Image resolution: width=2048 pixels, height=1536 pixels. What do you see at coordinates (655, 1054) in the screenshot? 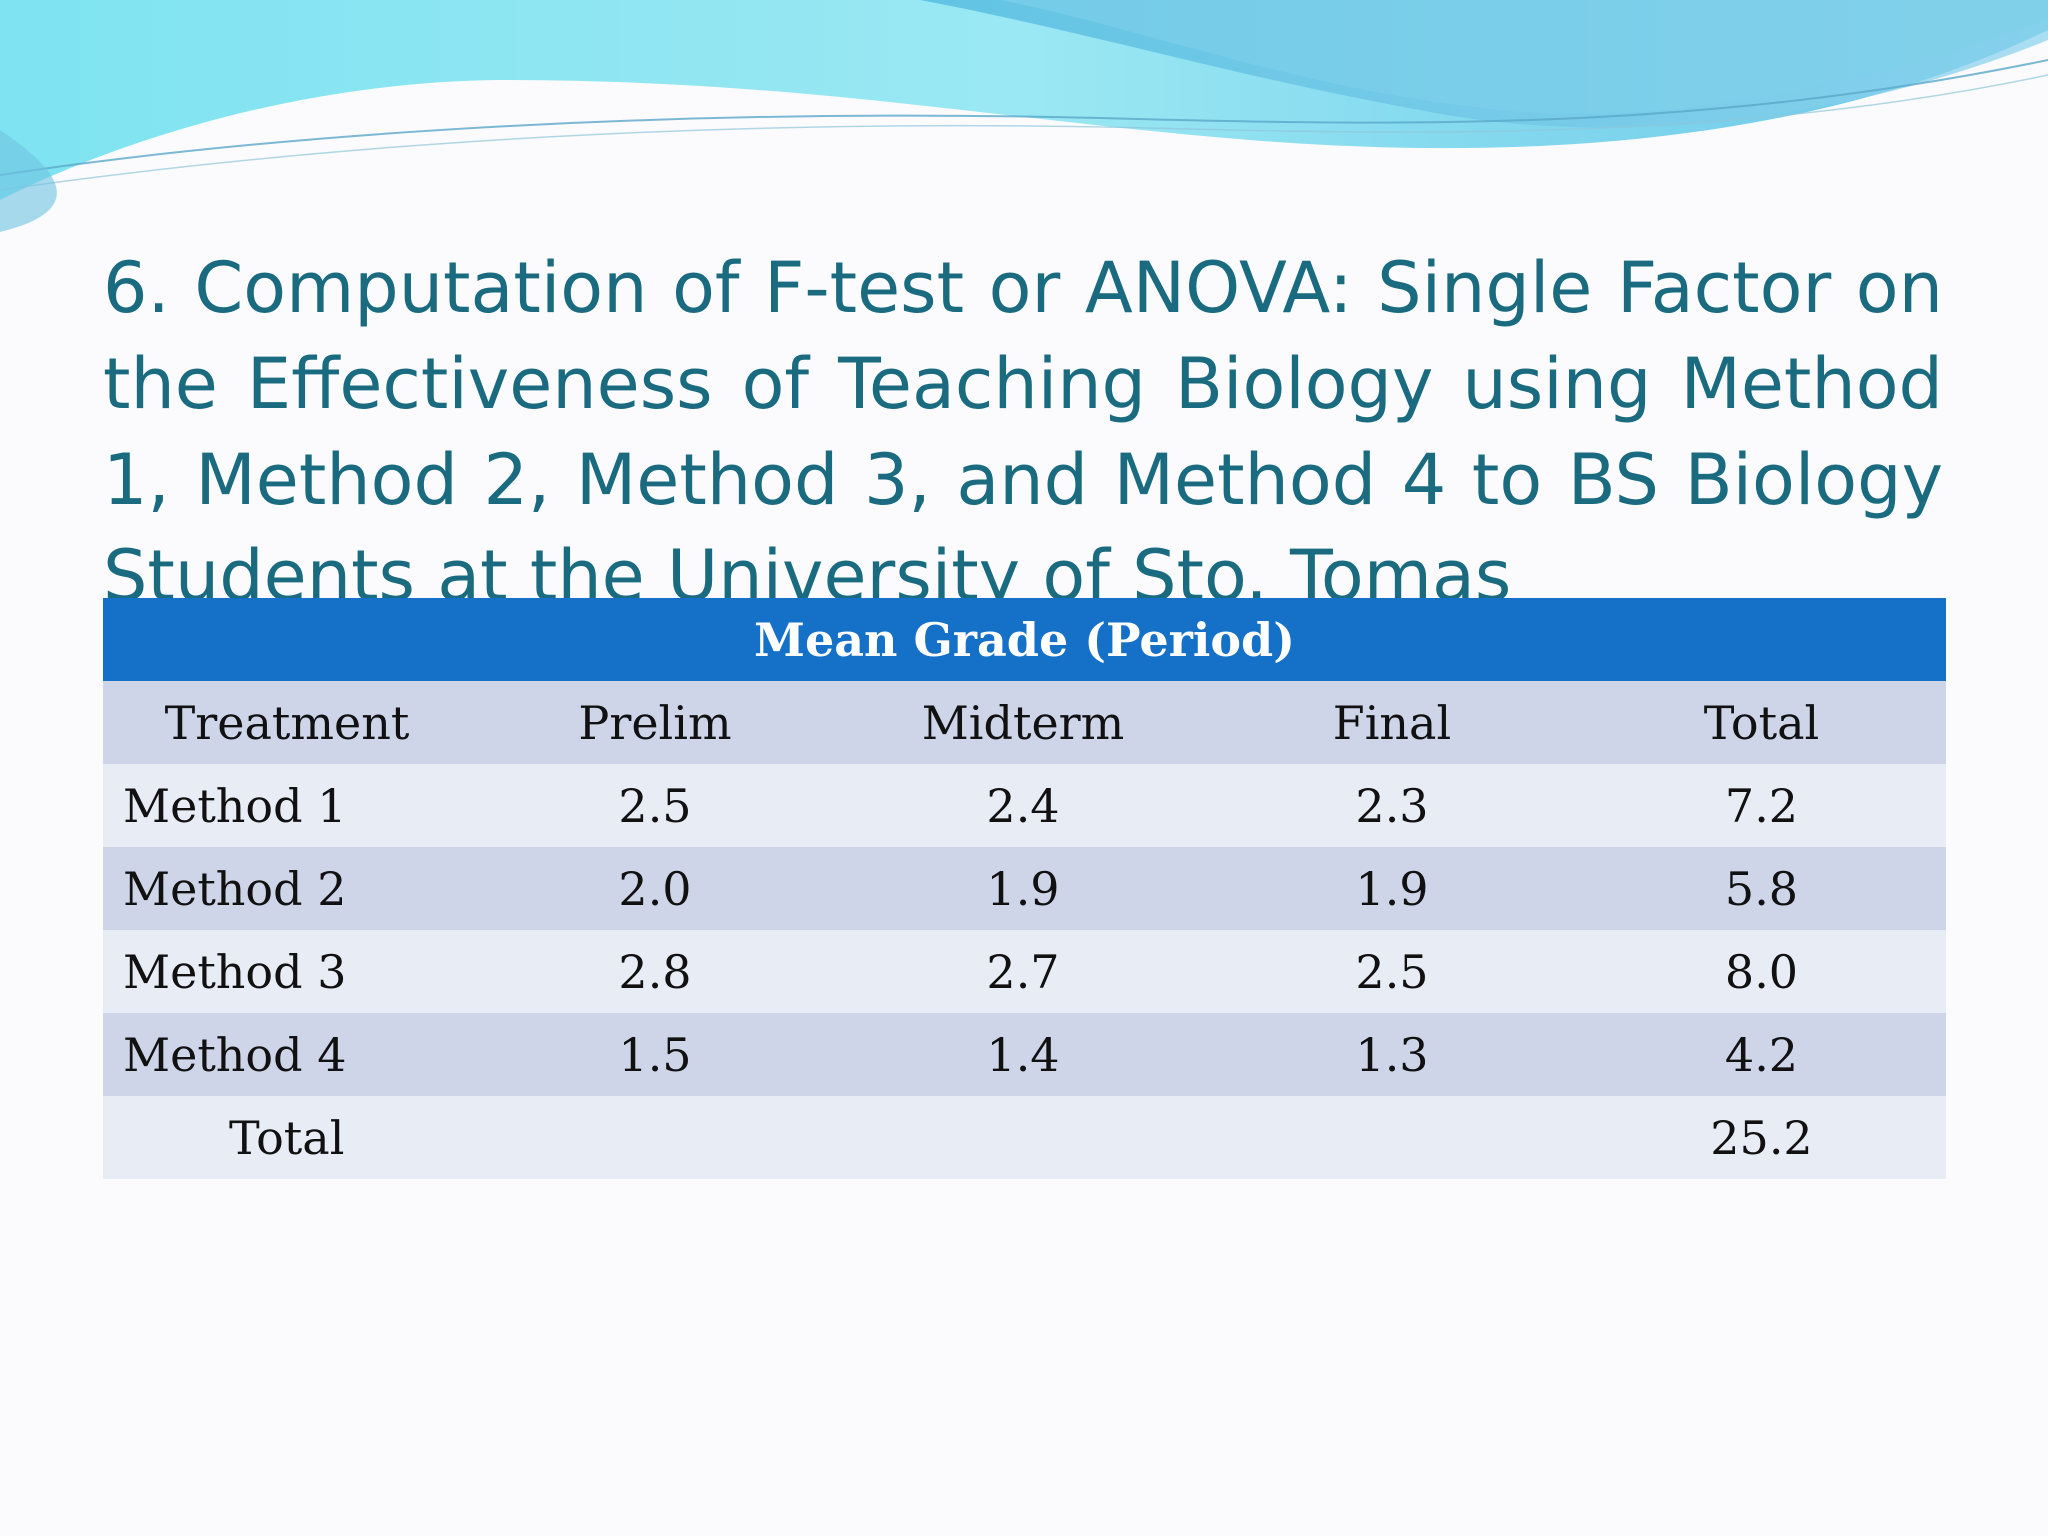
I see `cell-prelim: 1.5` at bounding box center [655, 1054].